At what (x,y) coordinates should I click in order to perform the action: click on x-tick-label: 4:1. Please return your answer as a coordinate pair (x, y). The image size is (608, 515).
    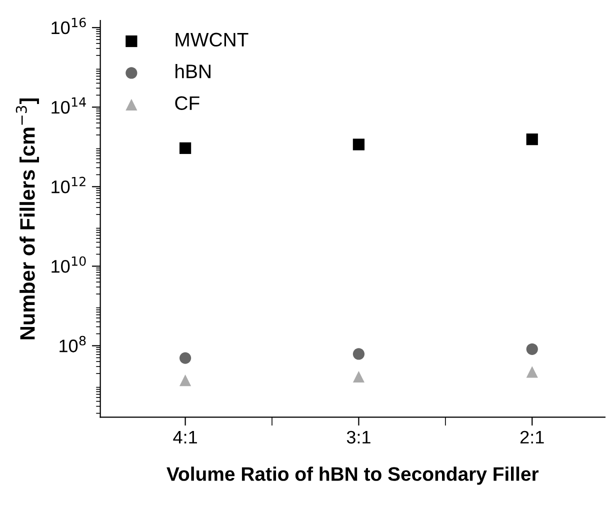
    Looking at the image, I should click on (185, 437).